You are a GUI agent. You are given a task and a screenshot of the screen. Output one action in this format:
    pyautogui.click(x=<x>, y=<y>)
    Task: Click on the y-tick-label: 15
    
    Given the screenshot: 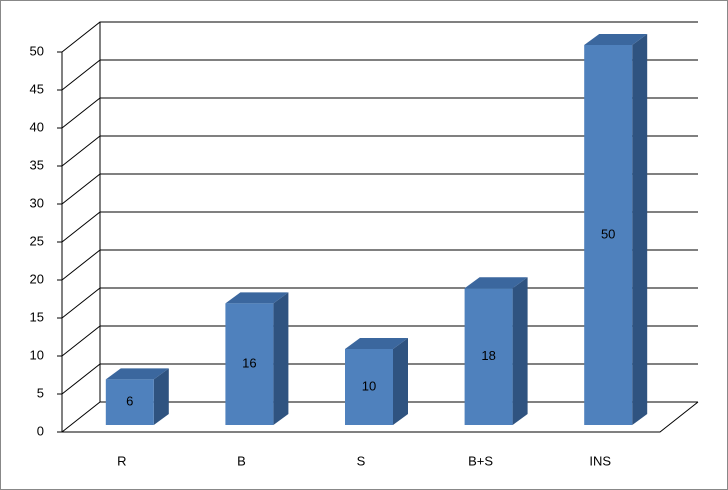 What is the action you would take?
    pyautogui.click(x=37, y=316)
    